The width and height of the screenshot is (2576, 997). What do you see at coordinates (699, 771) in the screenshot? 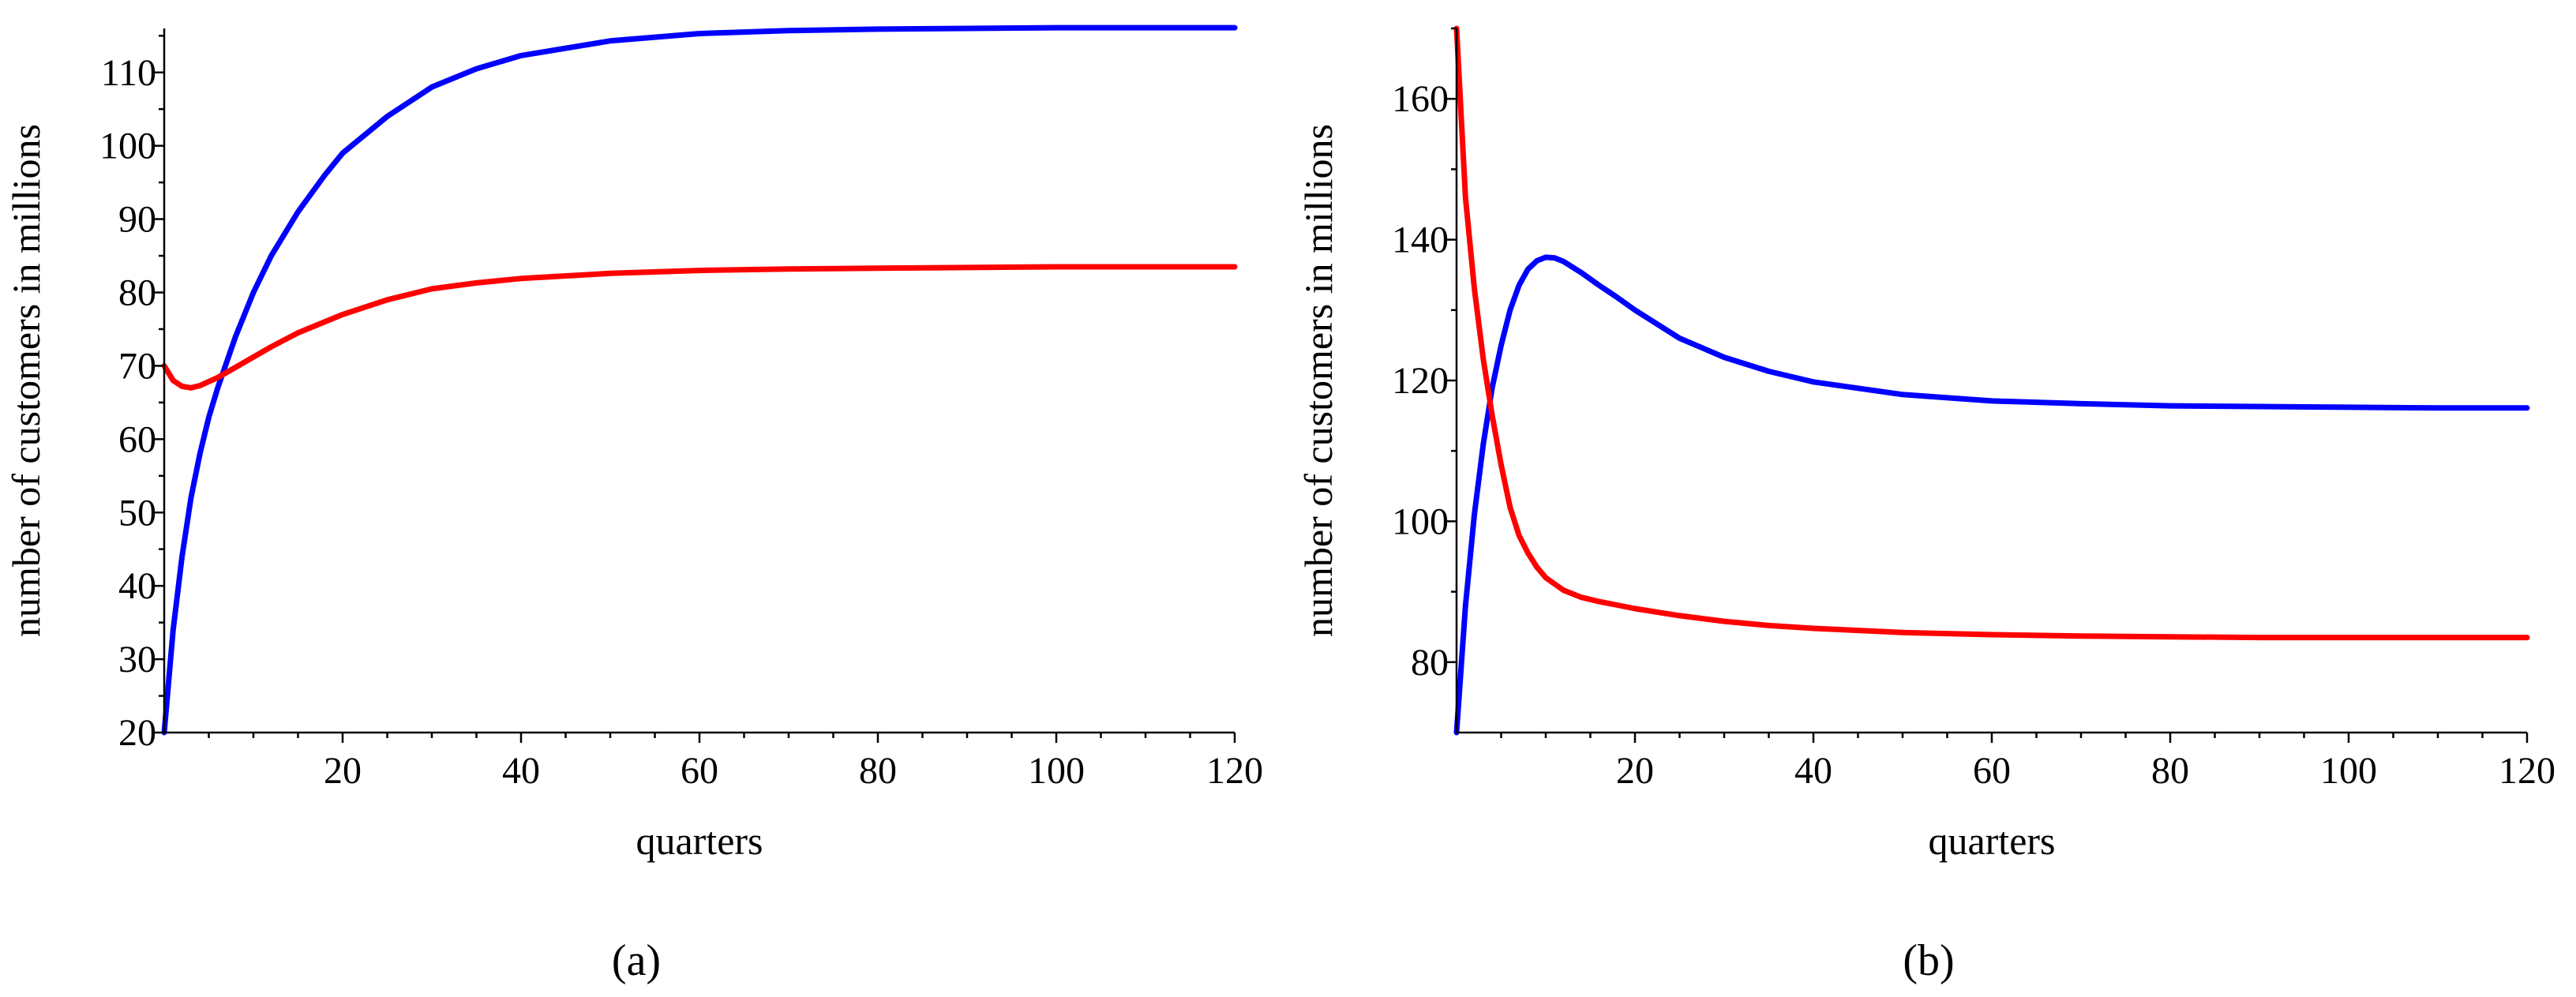
I see `x-tick-label-a: 60` at bounding box center [699, 771].